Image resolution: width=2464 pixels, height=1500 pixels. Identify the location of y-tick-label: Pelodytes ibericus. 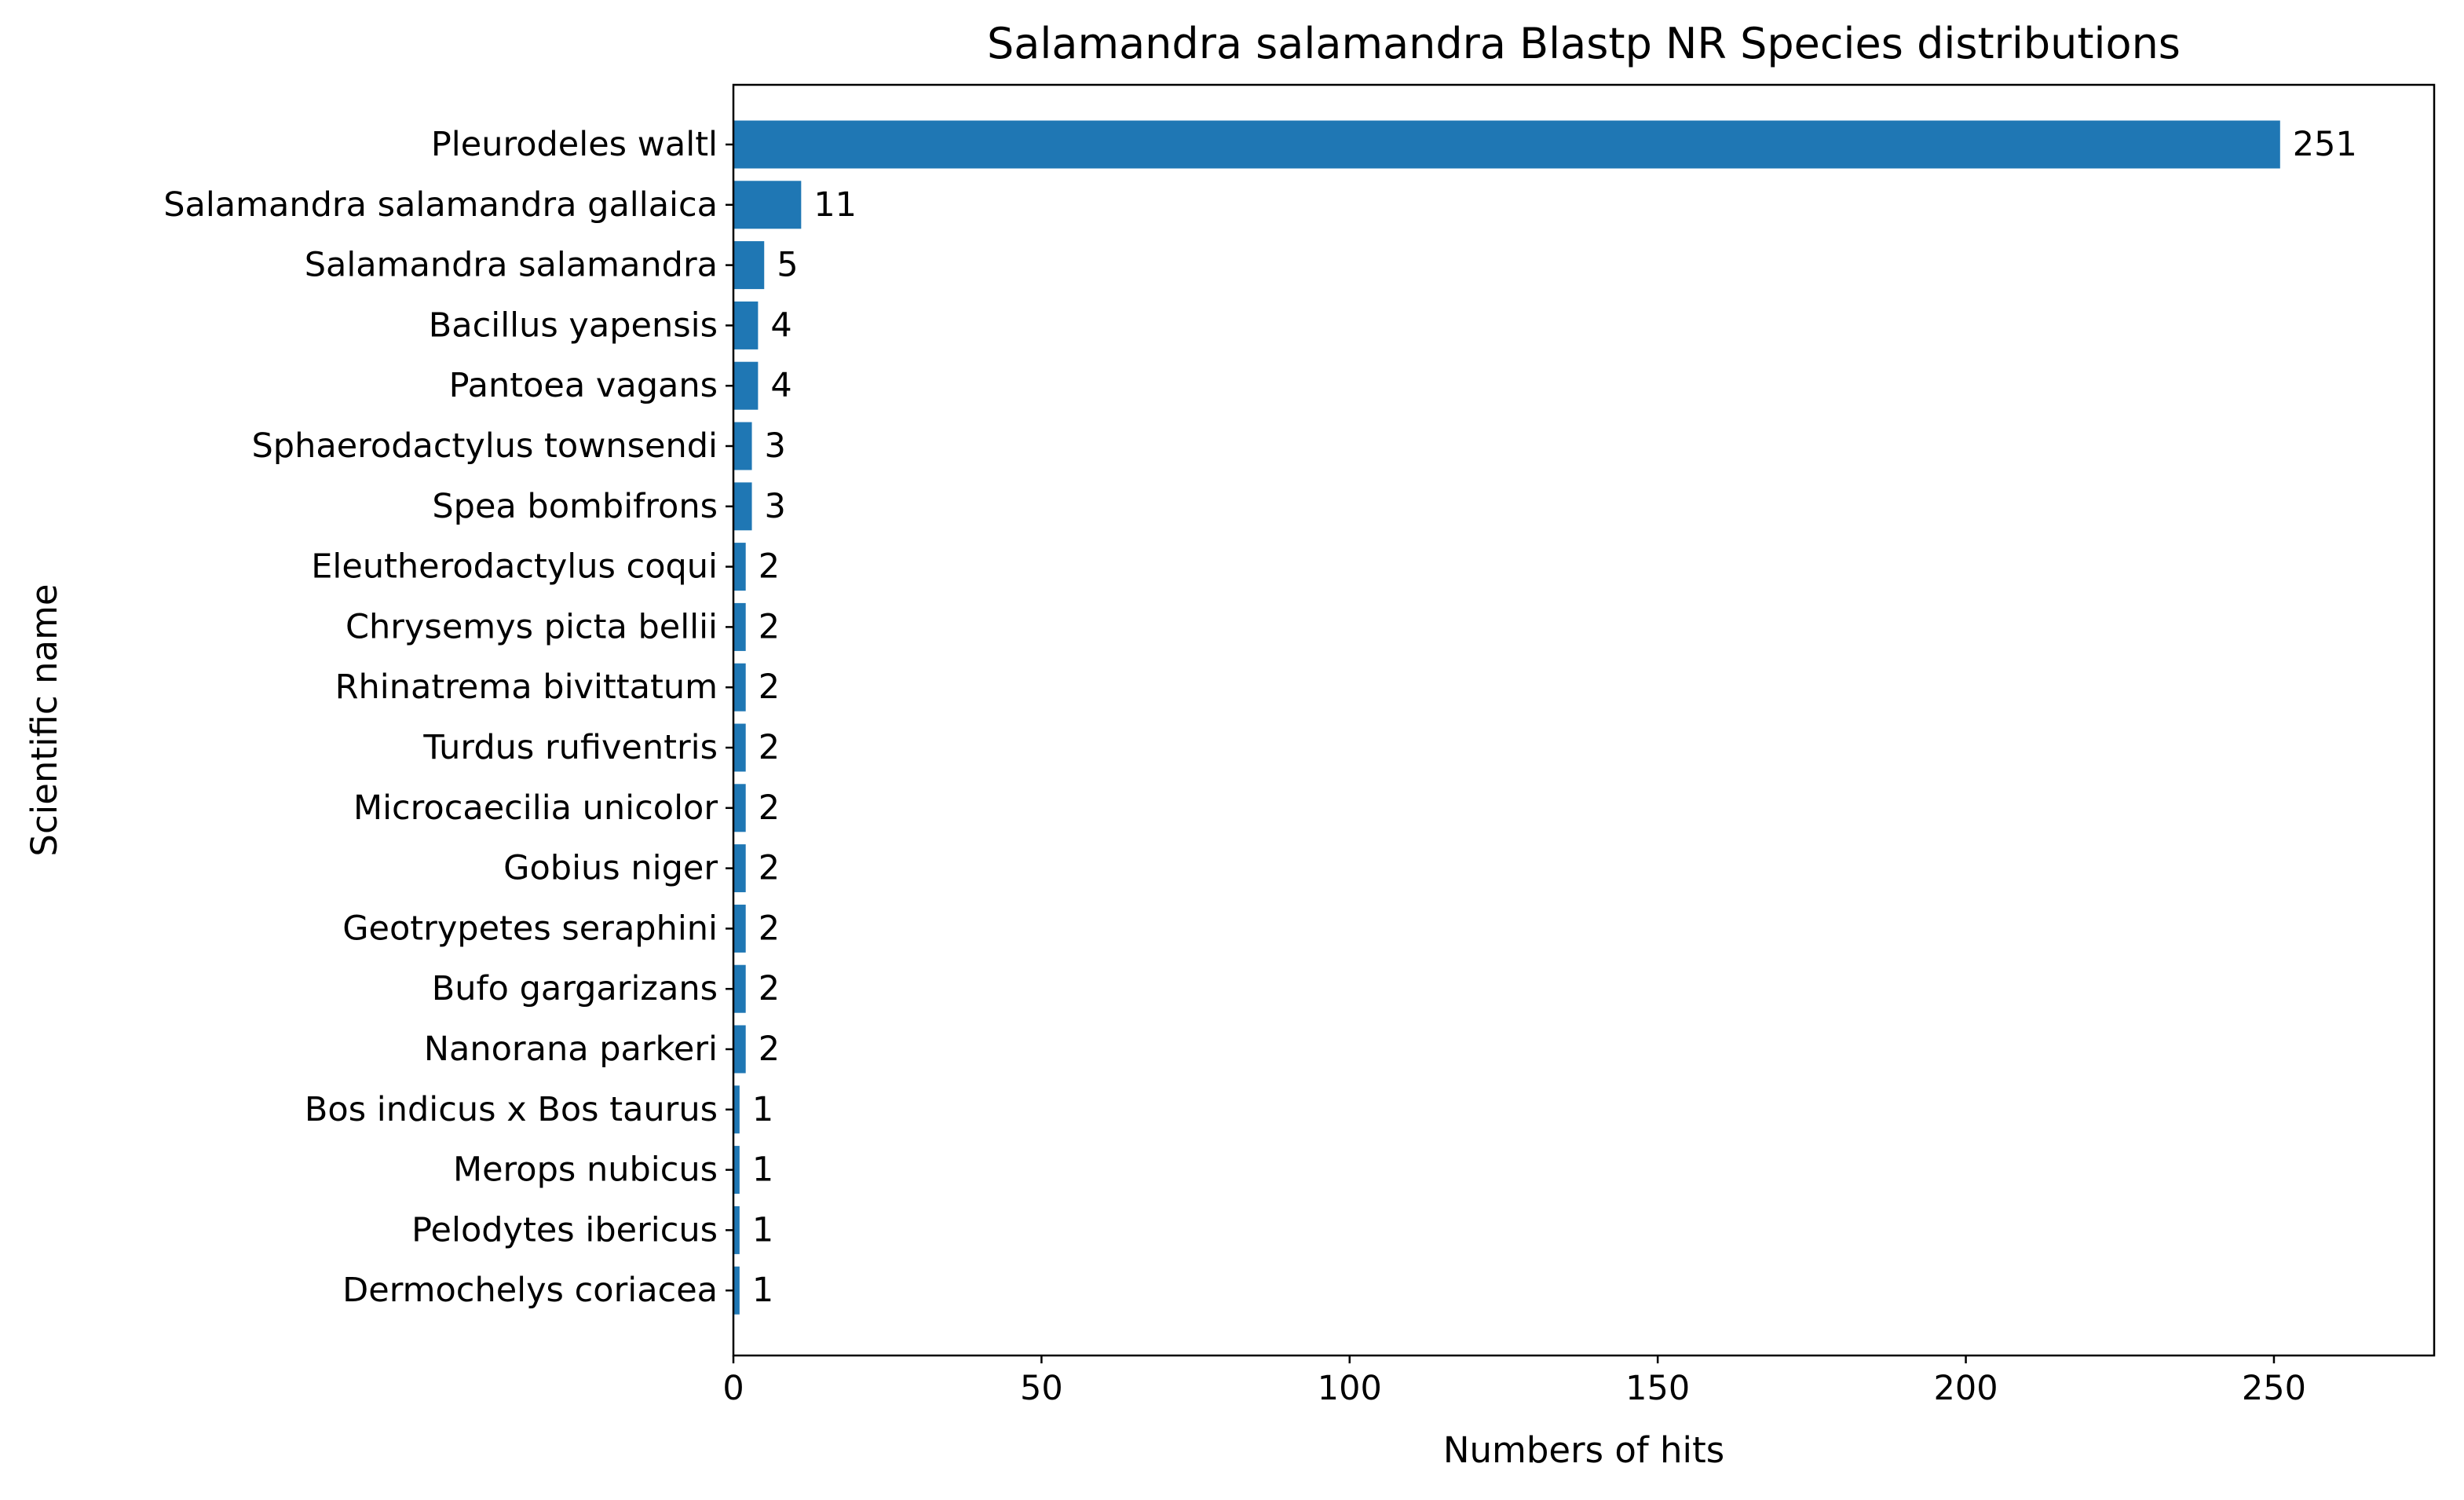
(565, 1230).